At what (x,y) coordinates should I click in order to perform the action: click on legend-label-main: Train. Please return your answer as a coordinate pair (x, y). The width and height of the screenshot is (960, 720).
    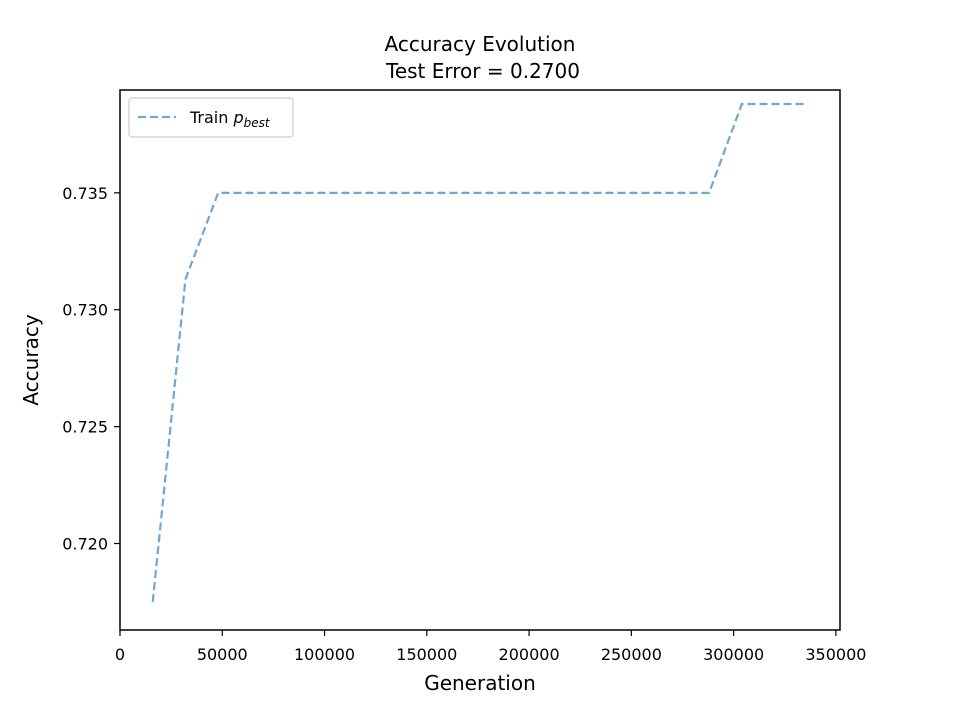
    Looking at the image, I should click on (211, 117).